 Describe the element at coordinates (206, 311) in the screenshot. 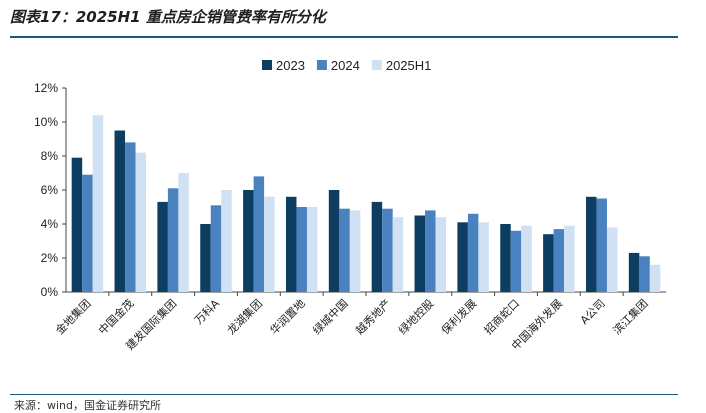

I see `x-category-label: 万科A` at that location.